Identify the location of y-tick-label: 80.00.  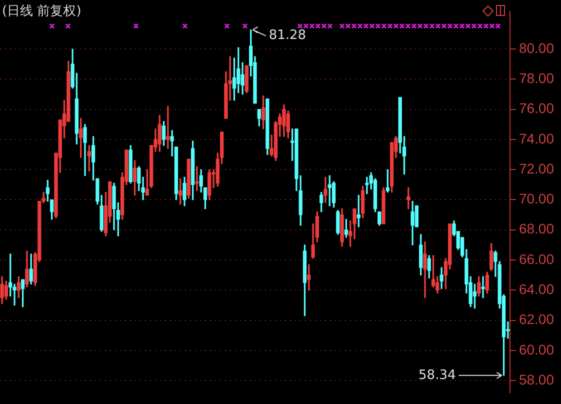
(536, 48).